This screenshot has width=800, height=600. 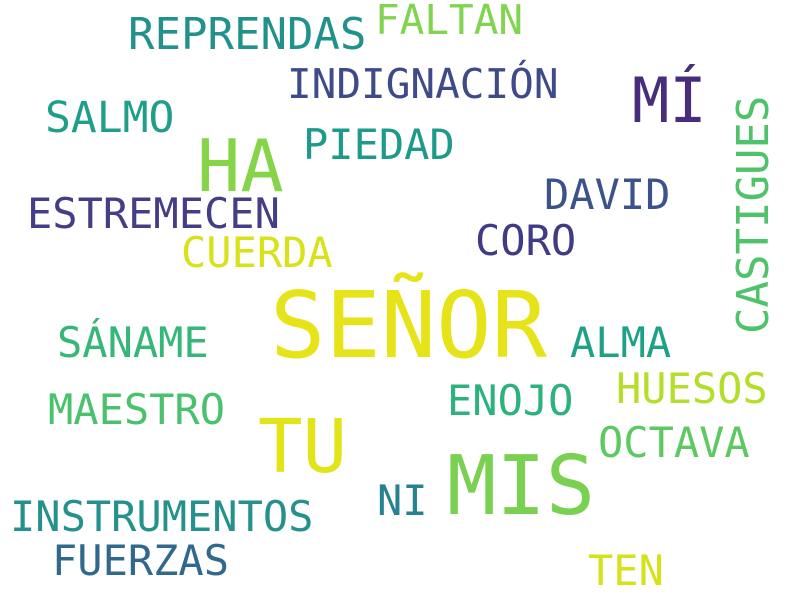 I want to click on word-tu: TU, so click(x=303, y=447).